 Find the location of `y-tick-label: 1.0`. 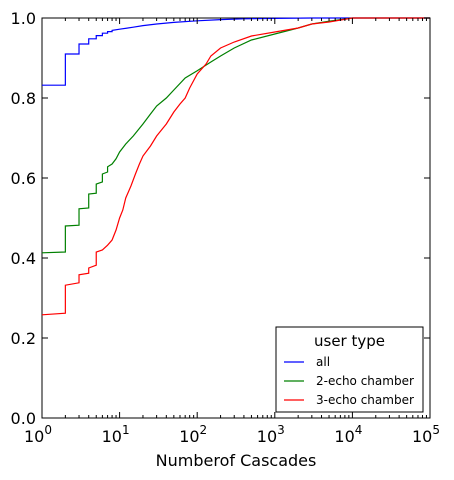

y-tick-label: 1.0 is located at coordinates (23, 18).